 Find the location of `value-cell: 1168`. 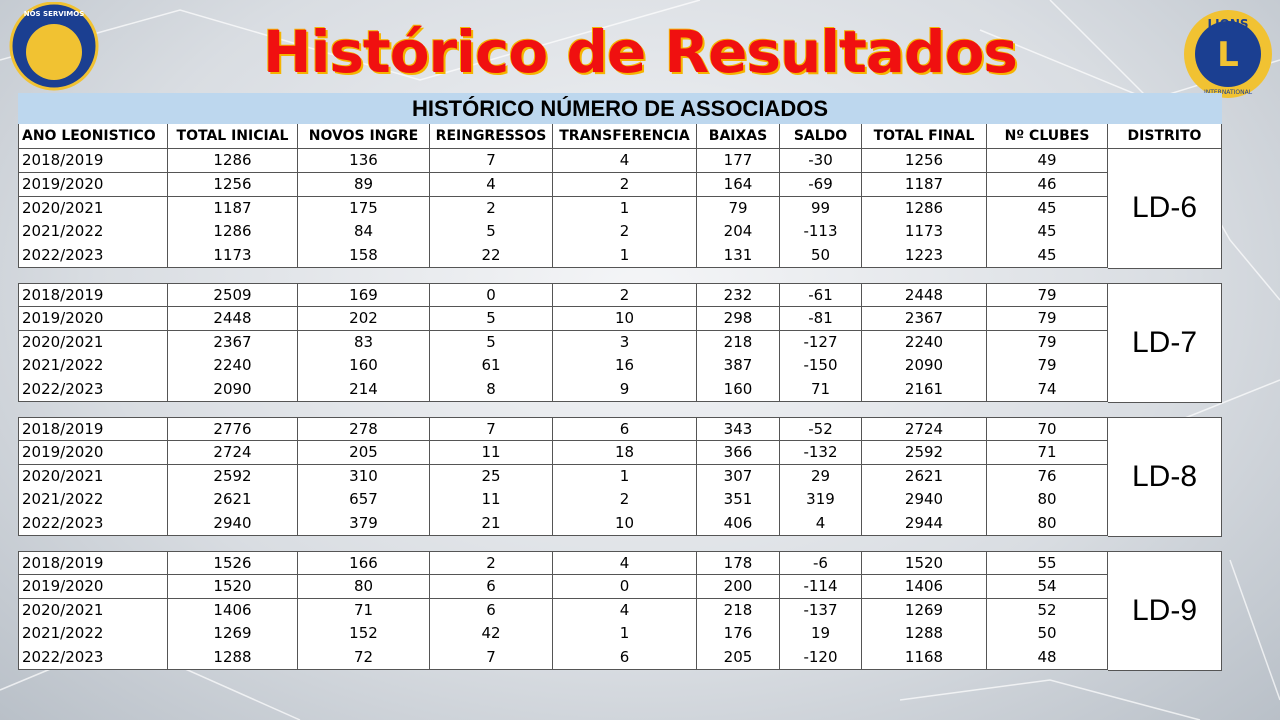

value-cell: 1168 is located at coordinates (924, 658).